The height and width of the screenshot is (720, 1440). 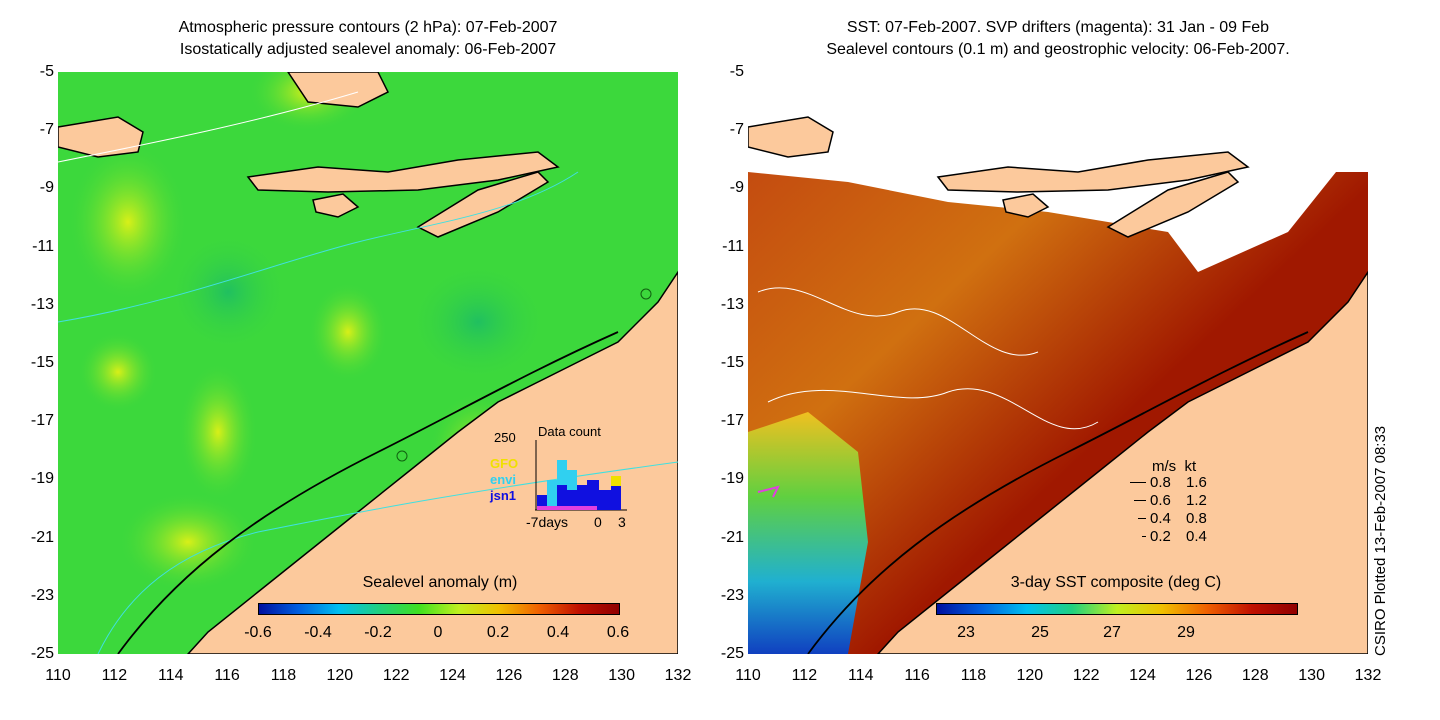 What do you see at coordinates (1112, 632) in the screenshot?
I see `right-colorbar-tick: 27` at bounding box center [1112, 632].